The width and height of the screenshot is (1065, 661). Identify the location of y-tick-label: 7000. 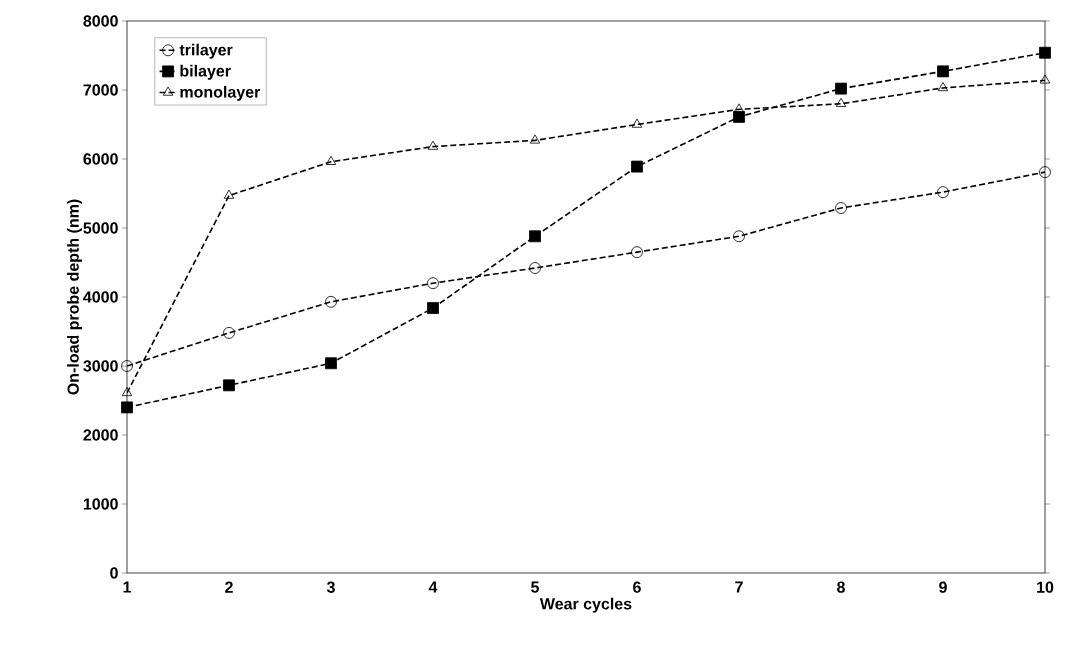
(100, 90).